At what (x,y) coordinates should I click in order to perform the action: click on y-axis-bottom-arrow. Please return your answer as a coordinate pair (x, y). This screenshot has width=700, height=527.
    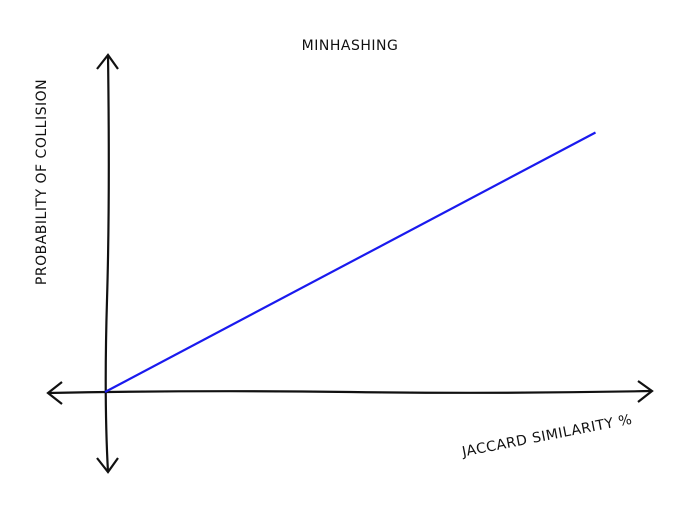
    Looking at the image, I should click on (107, 465).